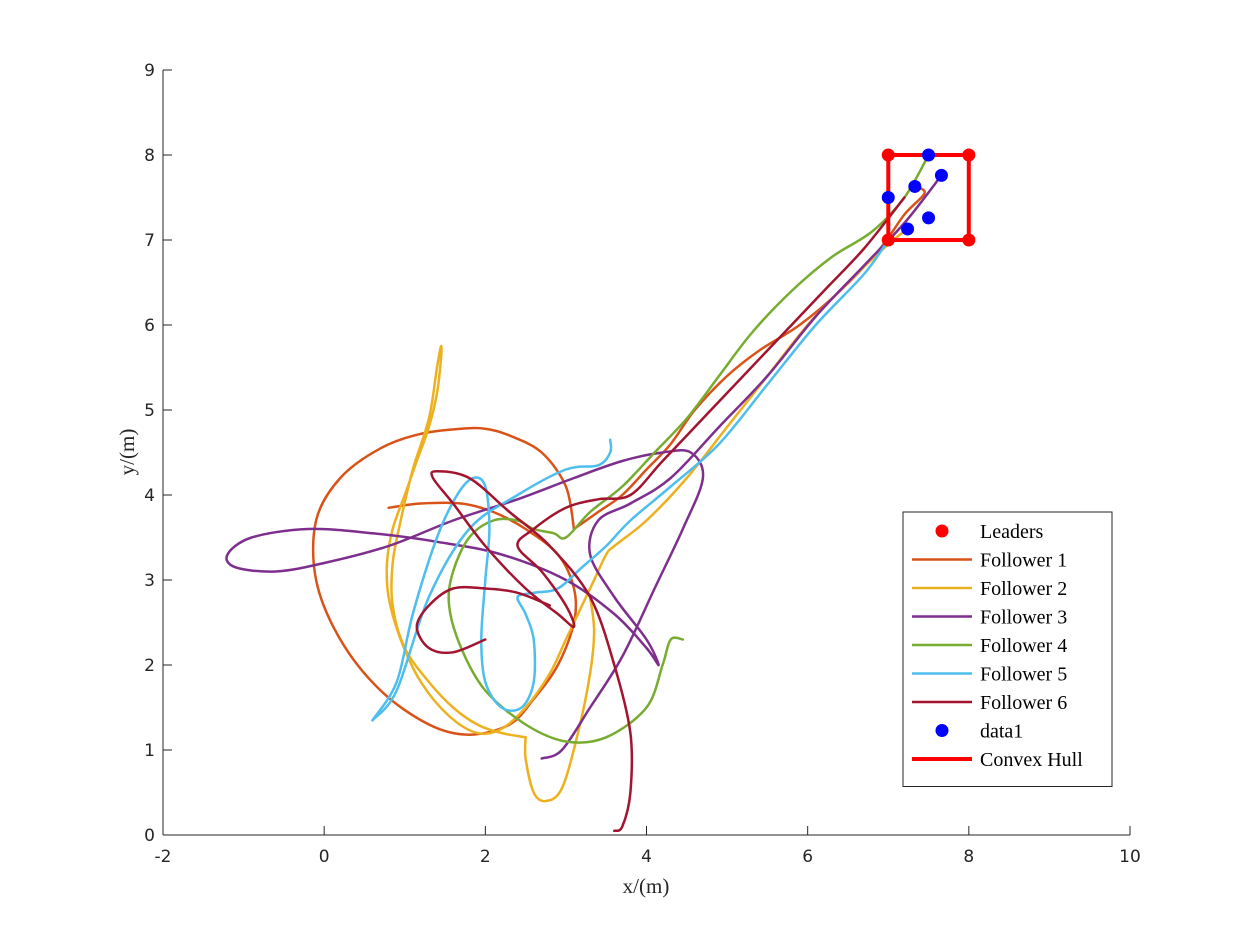 The image size is (1250, 938). Describe the element at coordinates (149, 836) in the screenshot. I see `y-tick-label: 0` at that location.